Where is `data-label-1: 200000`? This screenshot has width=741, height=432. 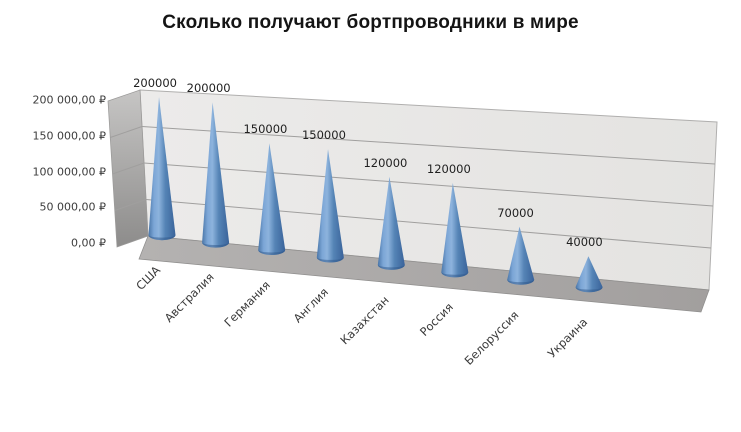 data-label-1: 200000 is located at coordinates (208, 88).